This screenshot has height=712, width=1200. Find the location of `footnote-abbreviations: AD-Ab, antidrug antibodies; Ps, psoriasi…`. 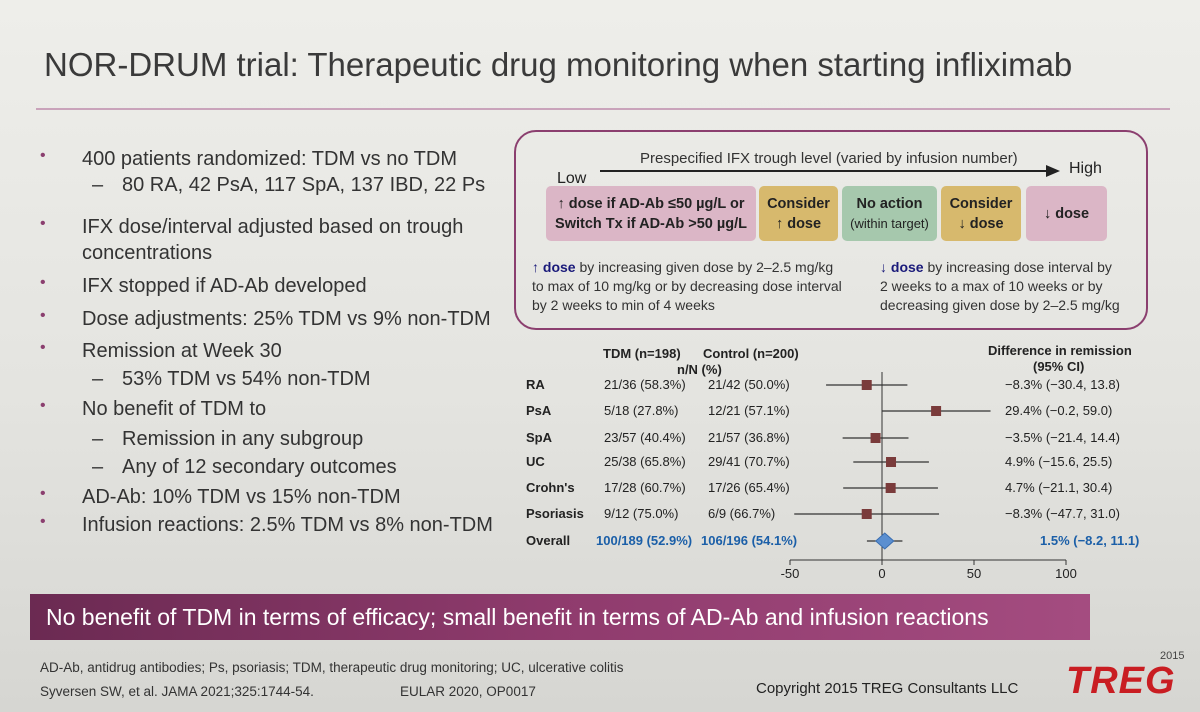

footnote-abbreviations: AD-Ab, antidrug antibodies; Ps, psoriasi… is located at coordinates (332, 667).